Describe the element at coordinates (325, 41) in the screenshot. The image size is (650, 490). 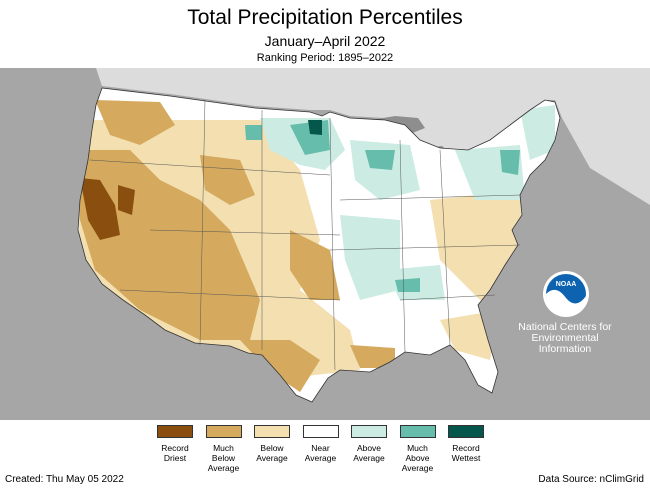
I see `subtitle: January–April 2022` at that location.